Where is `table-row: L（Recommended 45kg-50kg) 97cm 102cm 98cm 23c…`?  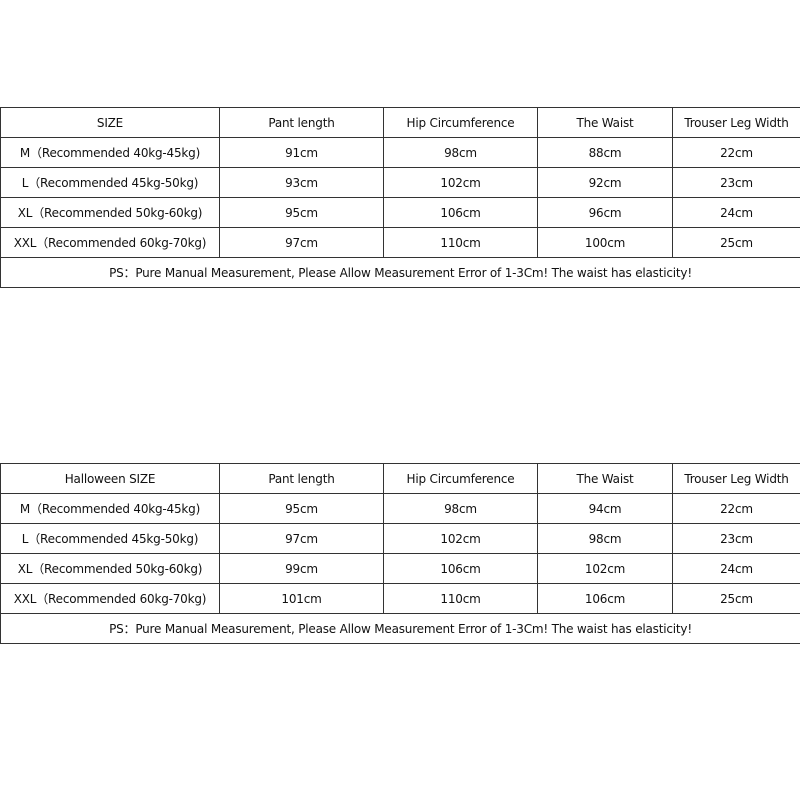 table-row: L（Recommended 45kg-50kg) 97cm 102cm 98cm 23c… is located at coordinates (400, 538).